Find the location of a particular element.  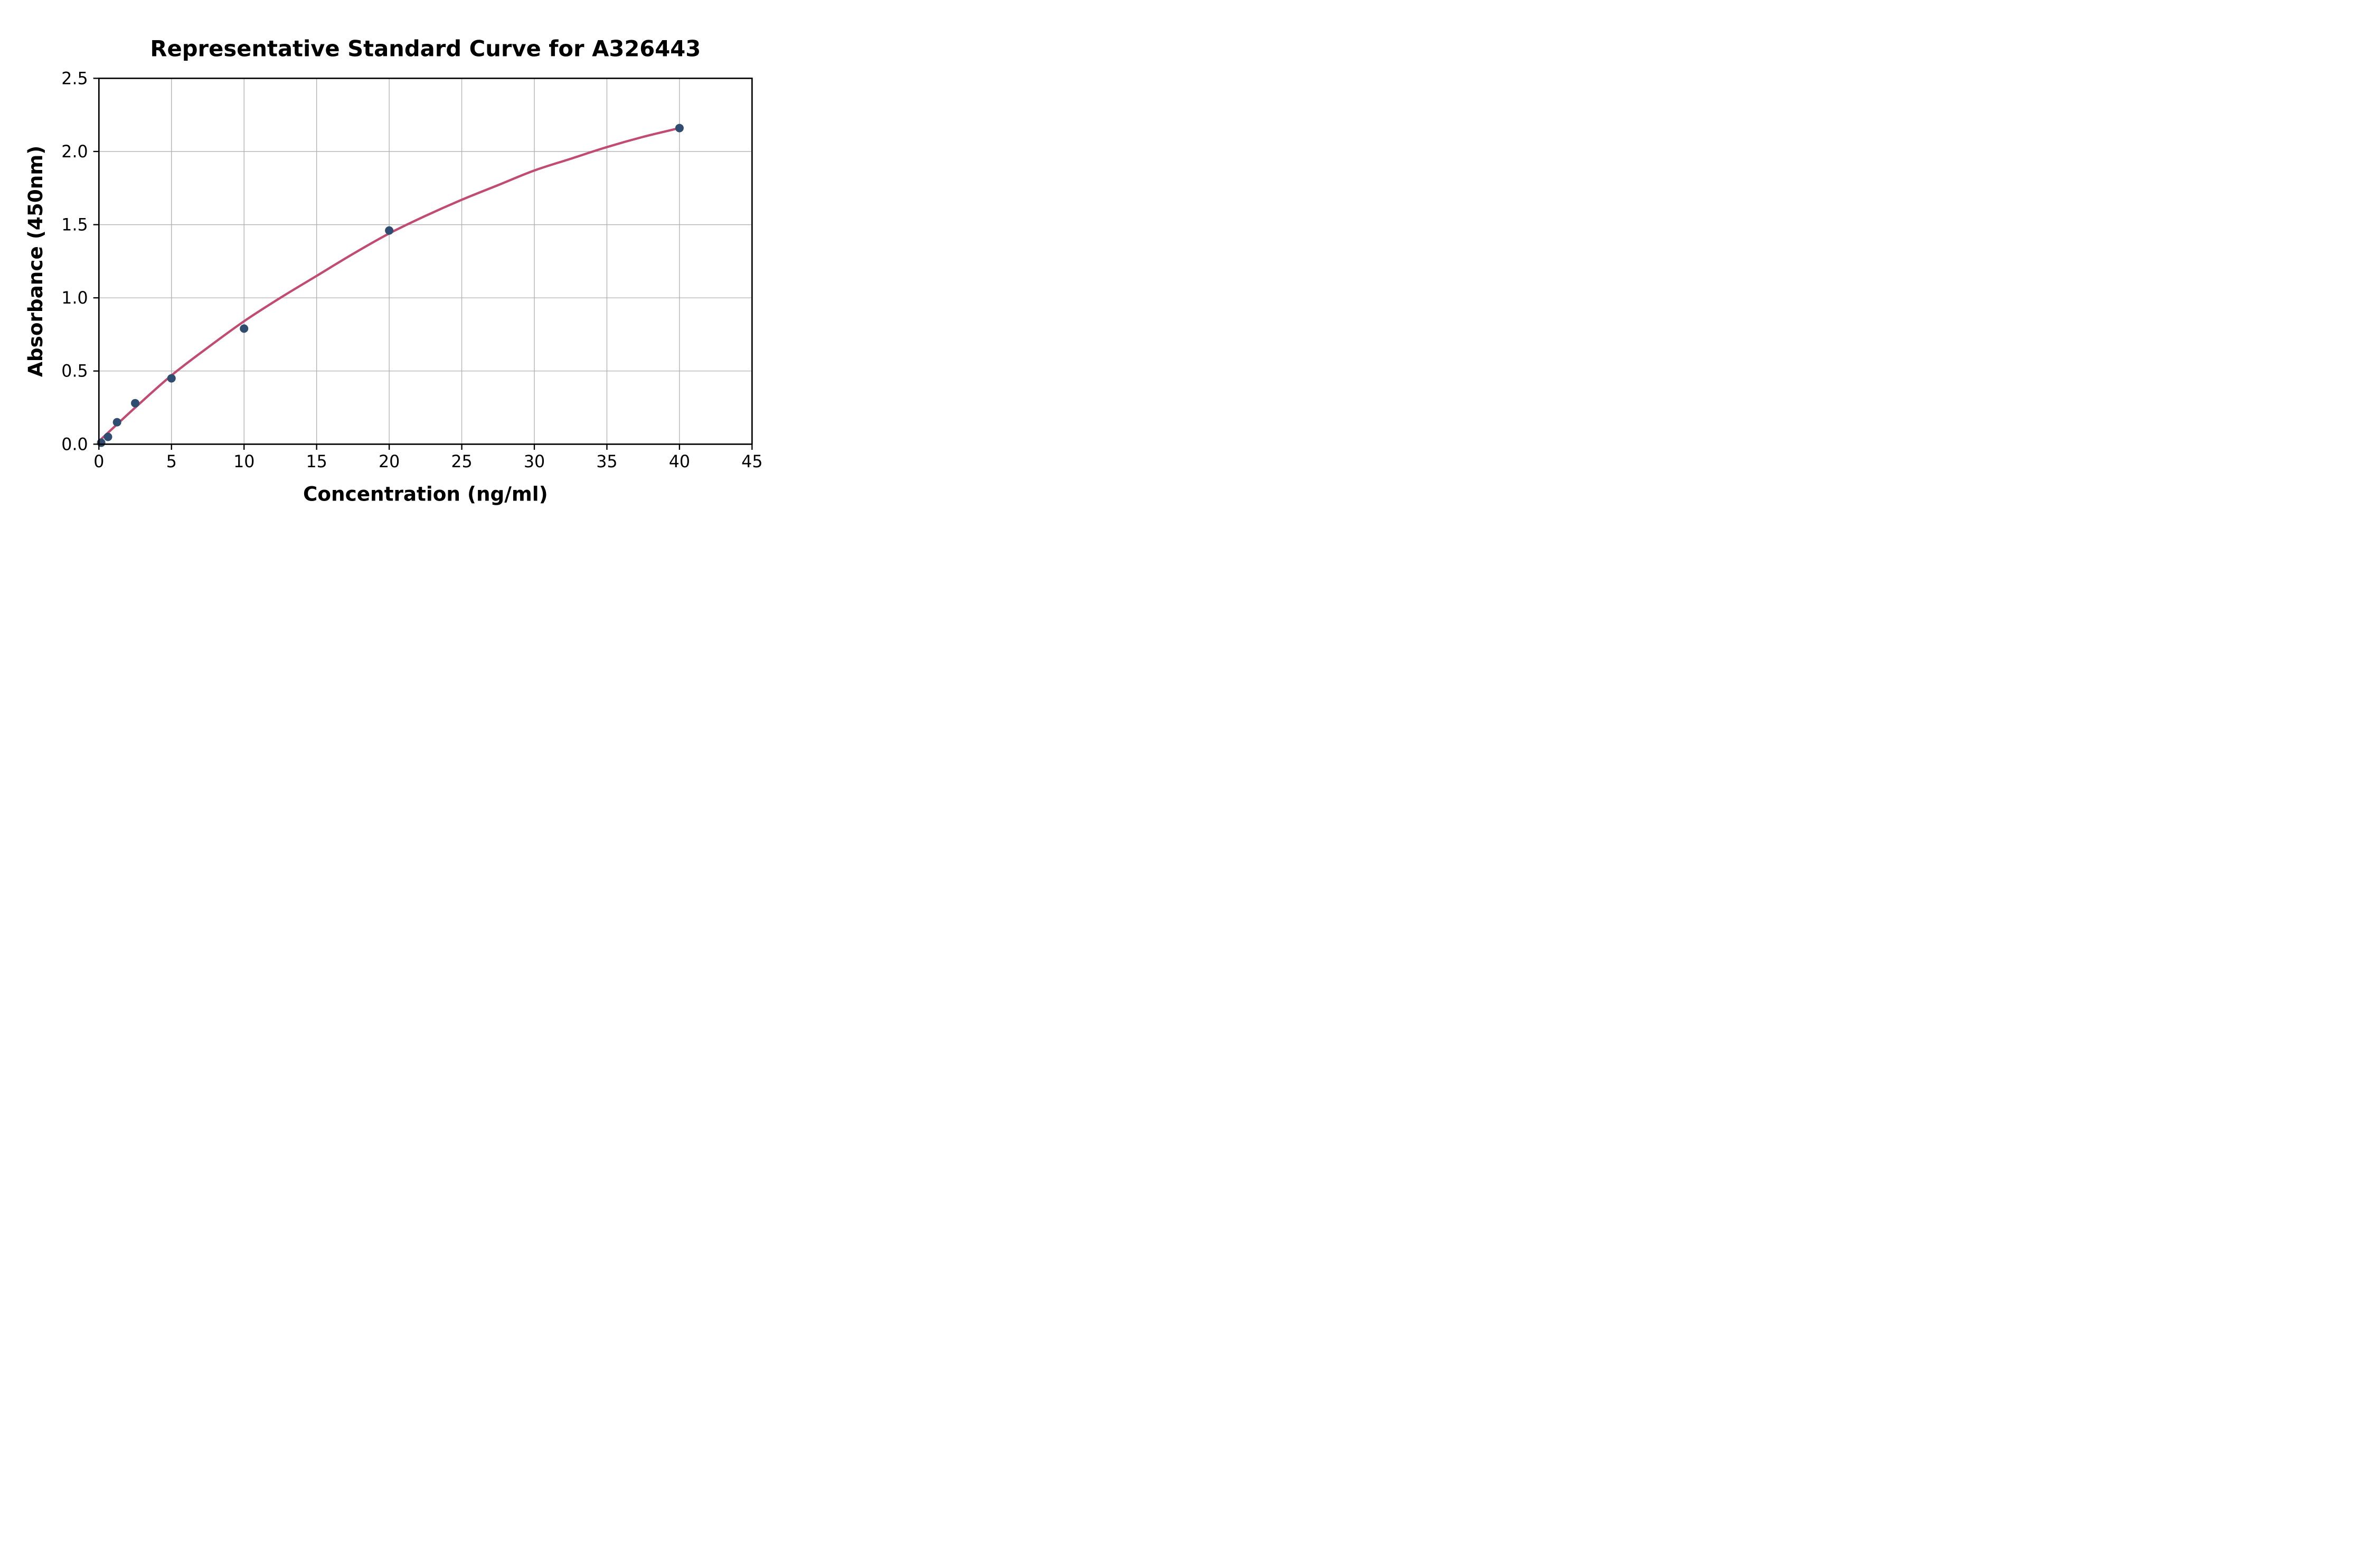

y-tick-label: 1.0 is located at coordinates (74, 298).